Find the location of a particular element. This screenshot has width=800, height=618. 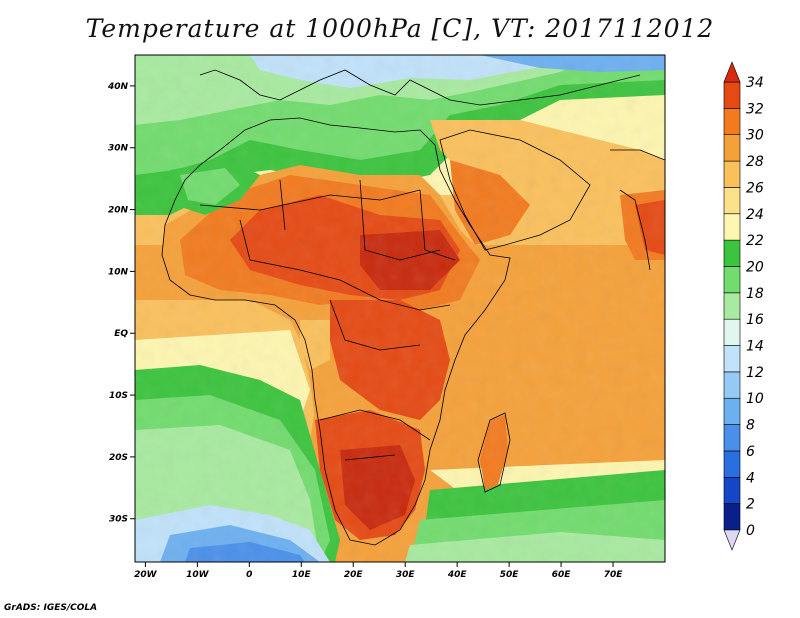

colorbar-label: 22 is located at coordinates (755, 241).